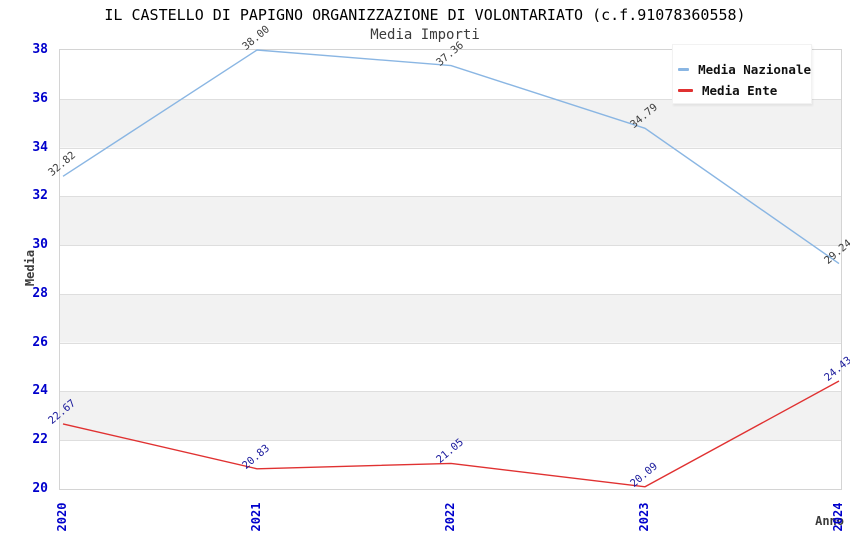 The image size is (850, 550). Describe the element at coordinates (740, 90) in the screenshot. I see `legend-label: Media Ente` at that location.